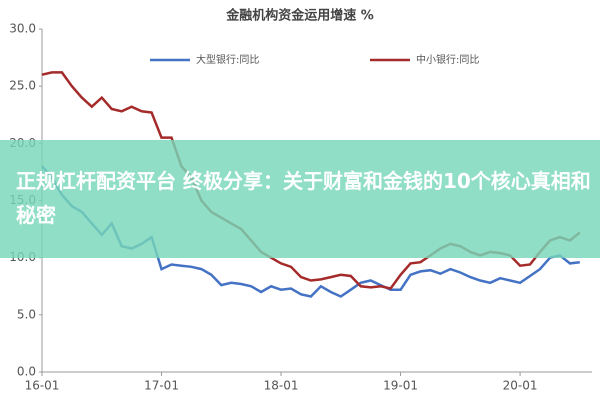  What do you see at coordinates (161, 386) in the screenshot?
I see `x-tick-label: 17-01` at bounding box center [161, 386].